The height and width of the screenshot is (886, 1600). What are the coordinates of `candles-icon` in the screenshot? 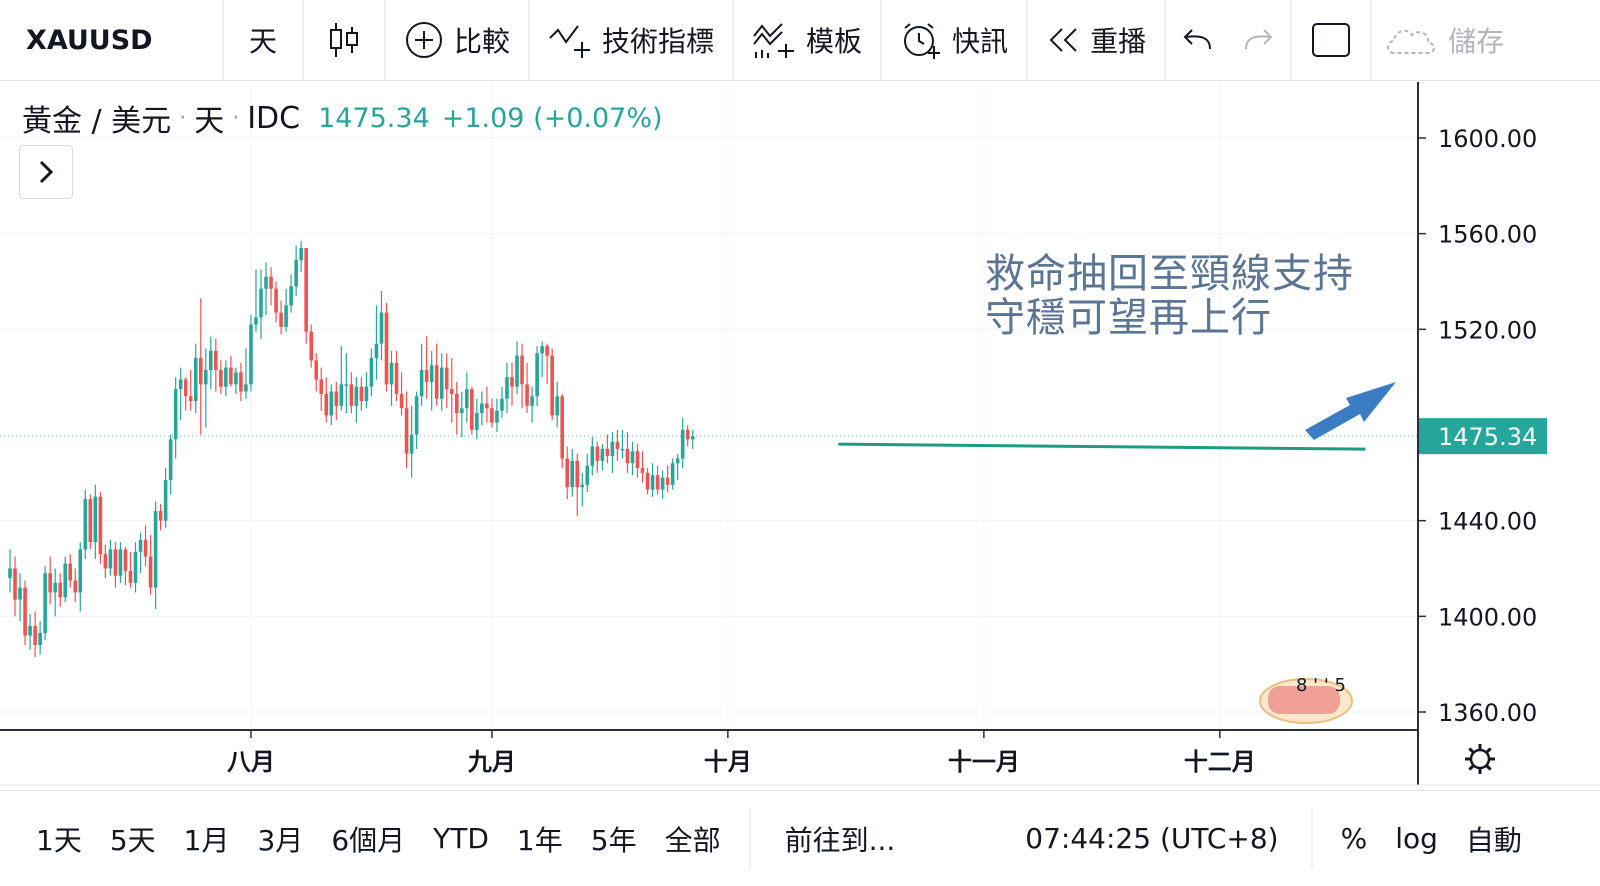 It's located at (344, 40).